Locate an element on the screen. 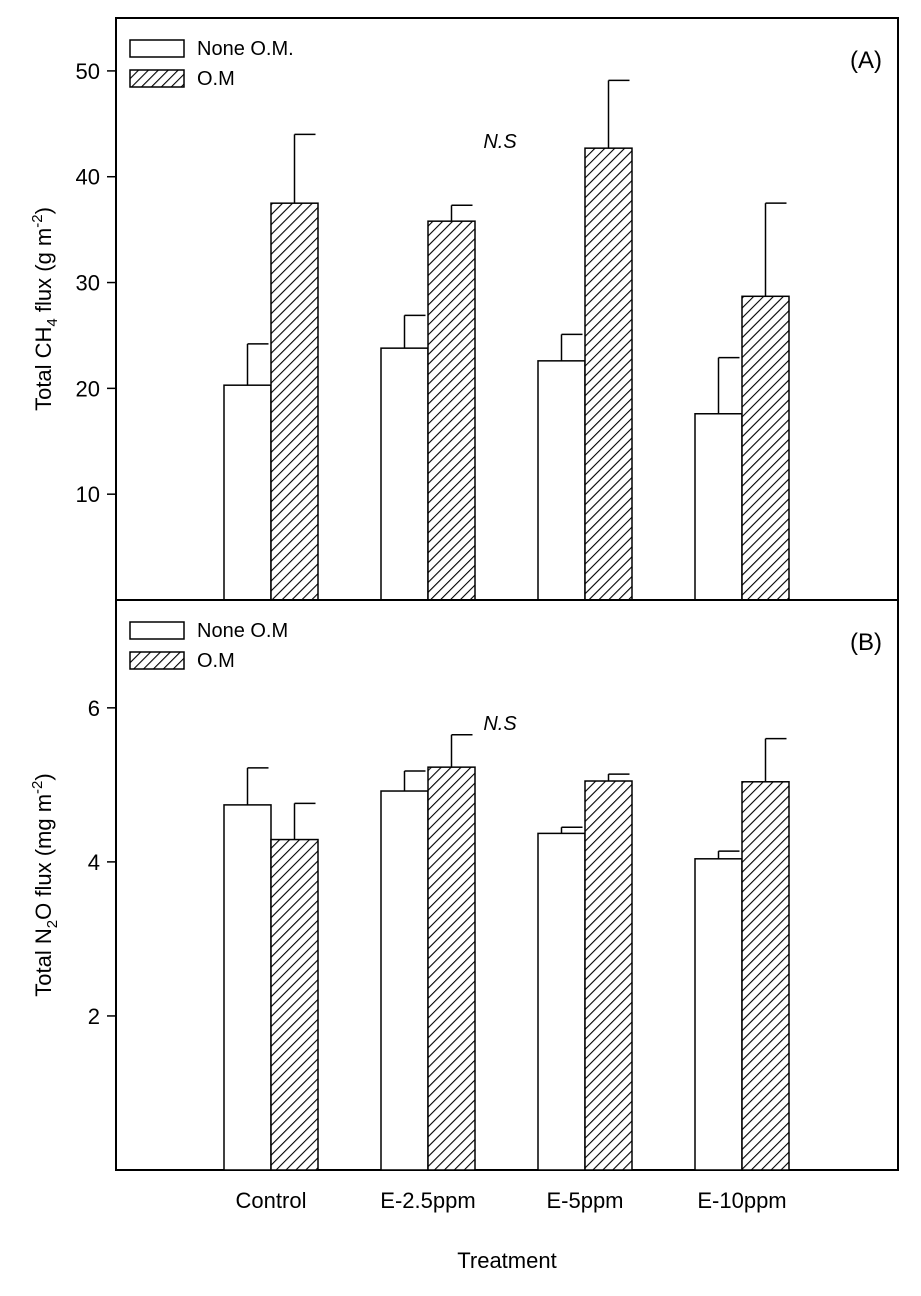 Image resolution: width=921 pixels, height=1296 pixels. panel-label: (B) is located at coordinates (866, 642).